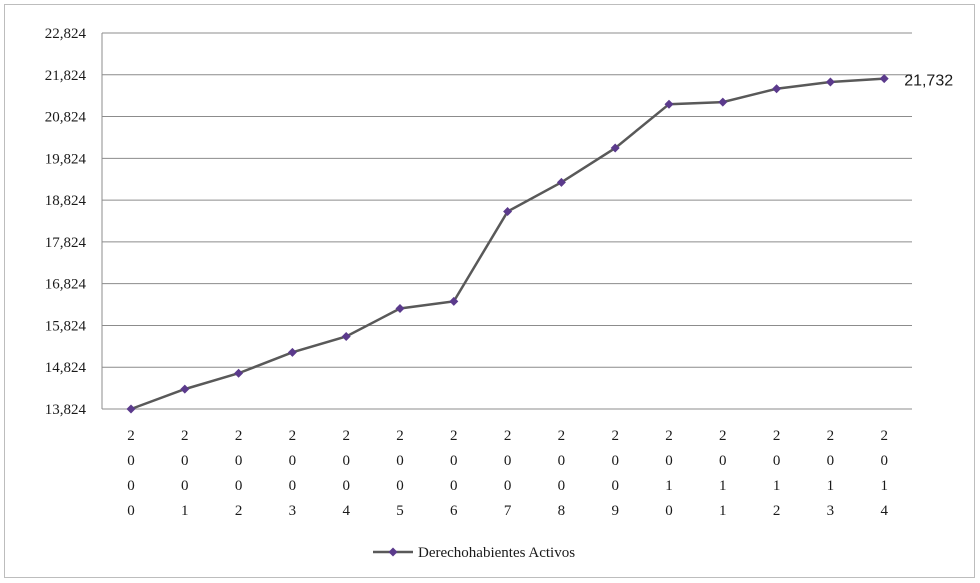 The width and height of the screenshot is (980, 583). Describe the element at coordinates (66, 34) in the screenshot. I see `y-tick-label: 22,824` at that location.